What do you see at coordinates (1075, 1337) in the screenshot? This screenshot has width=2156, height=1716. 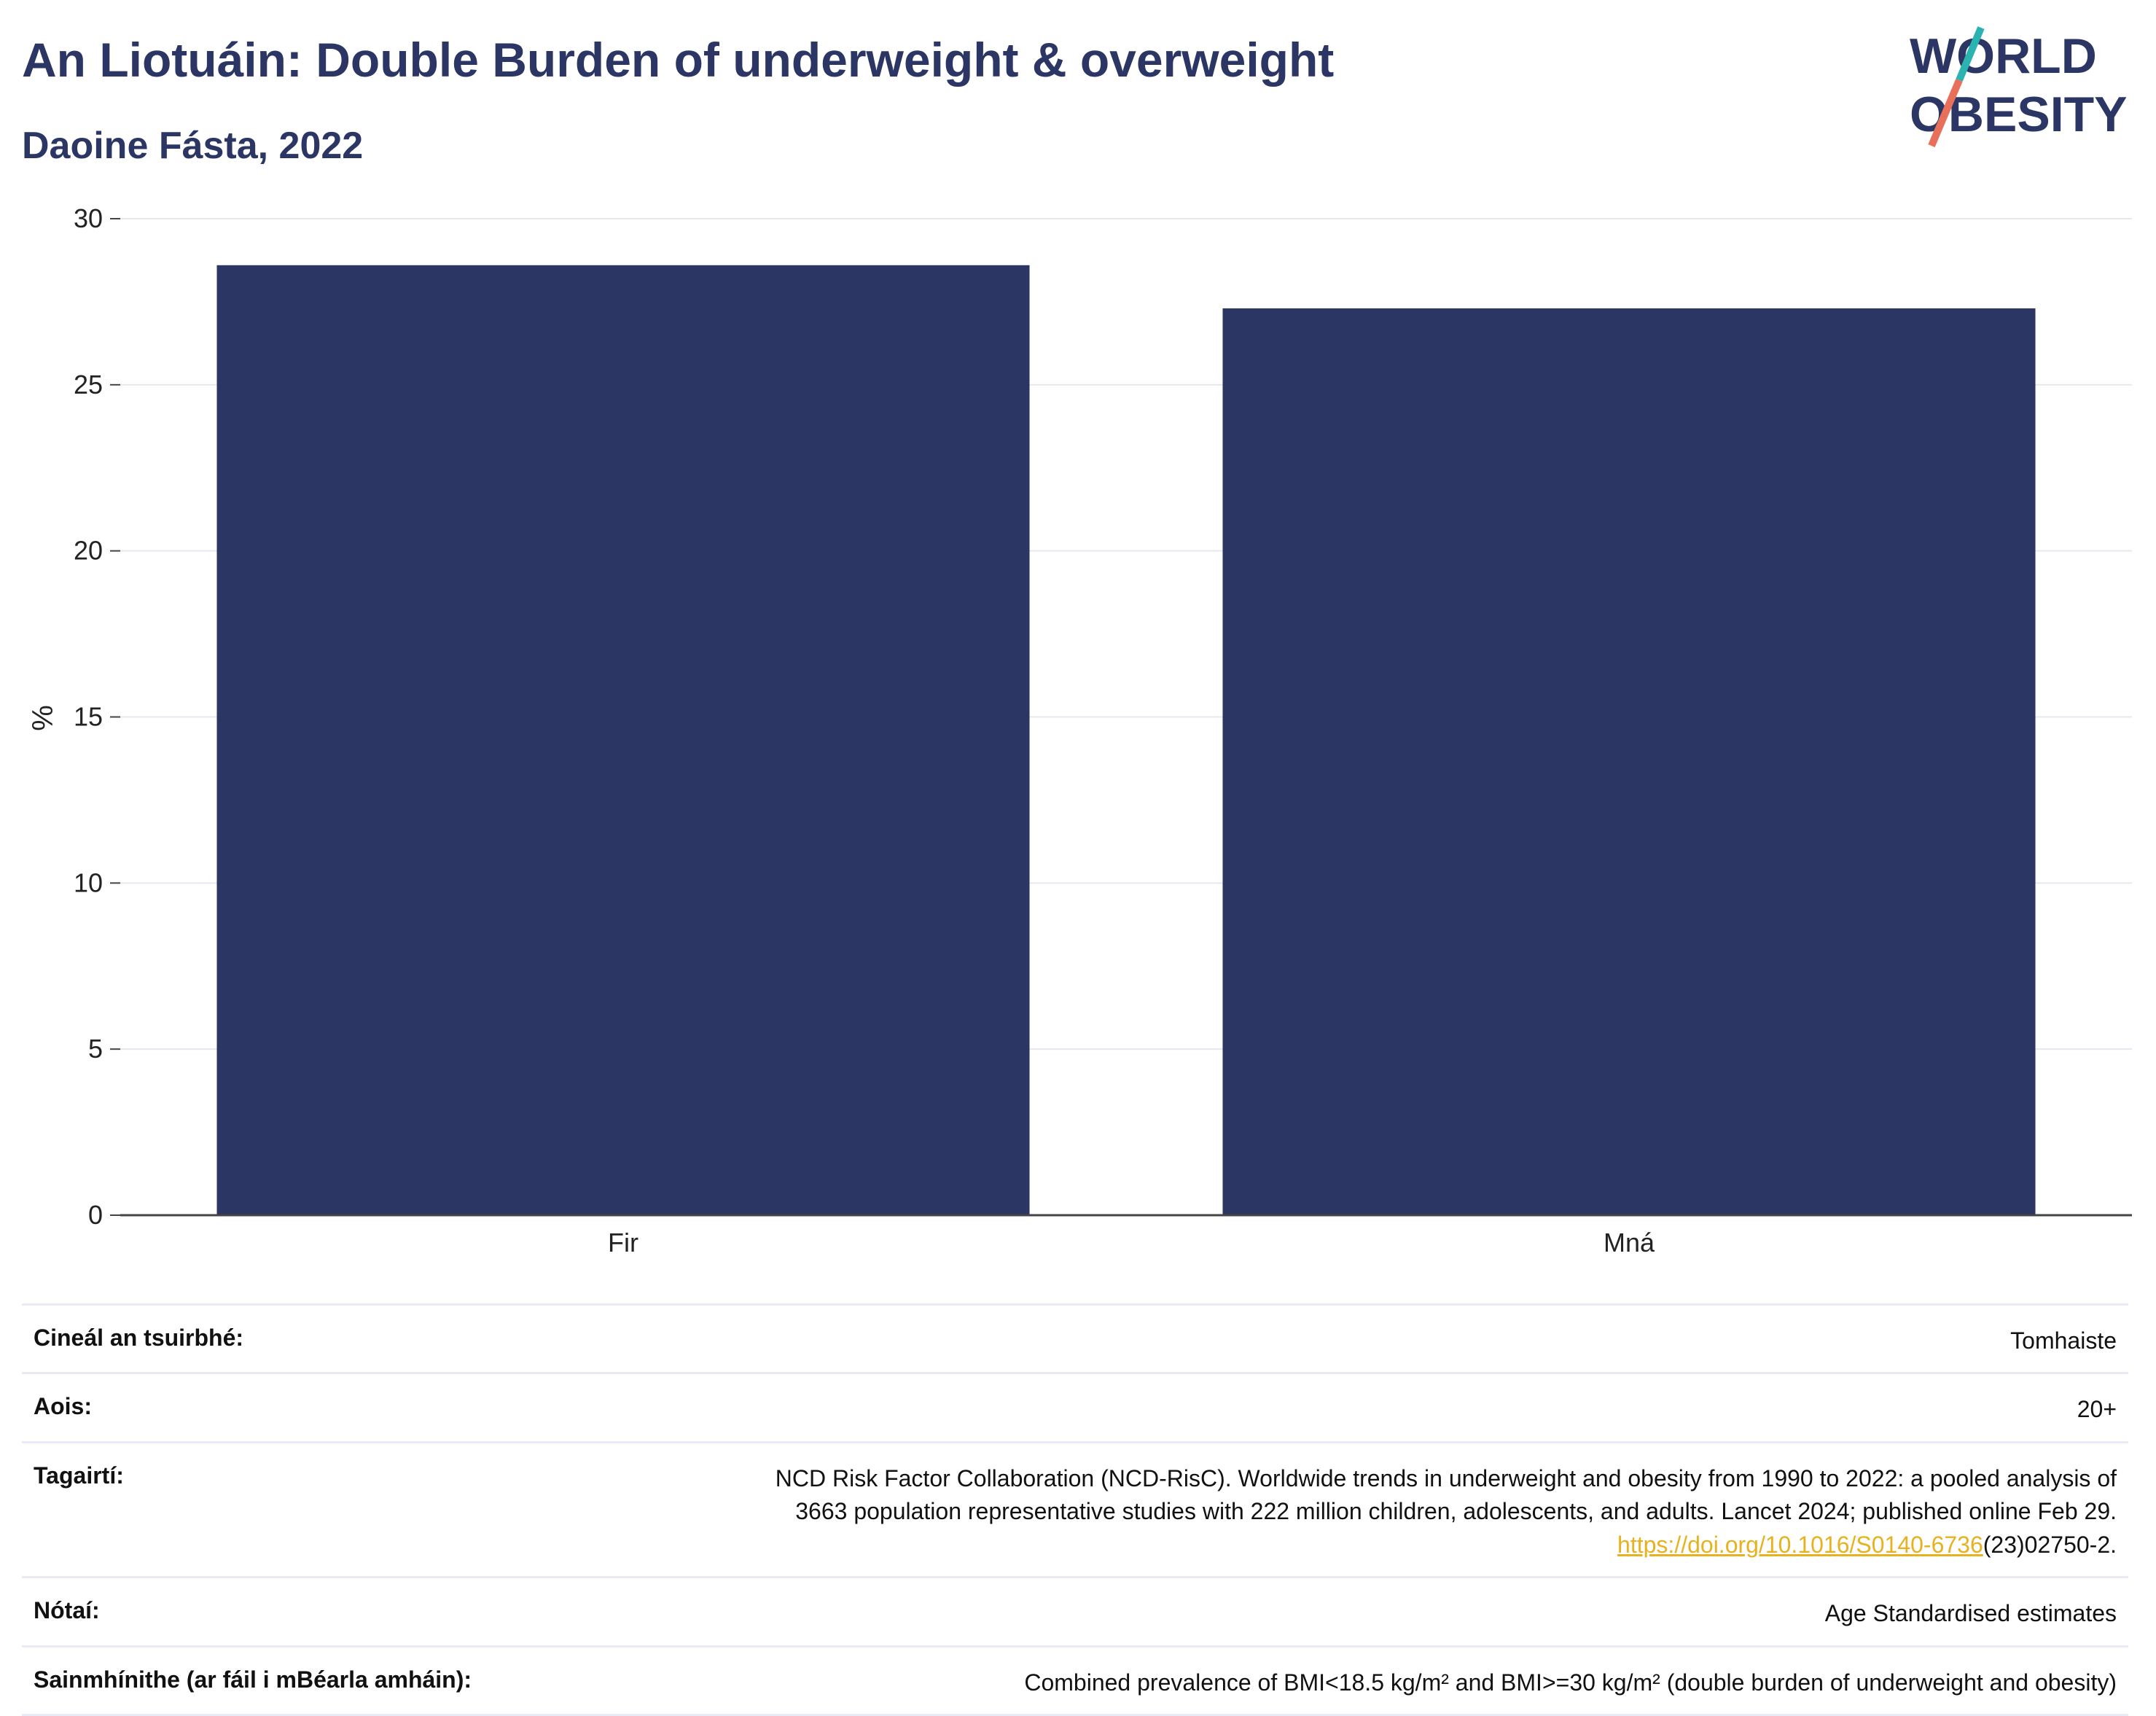 I see `info-row-survey: Cineál an tsuirbhé: Tomhaiste` at bounding box center [1075, 1337].